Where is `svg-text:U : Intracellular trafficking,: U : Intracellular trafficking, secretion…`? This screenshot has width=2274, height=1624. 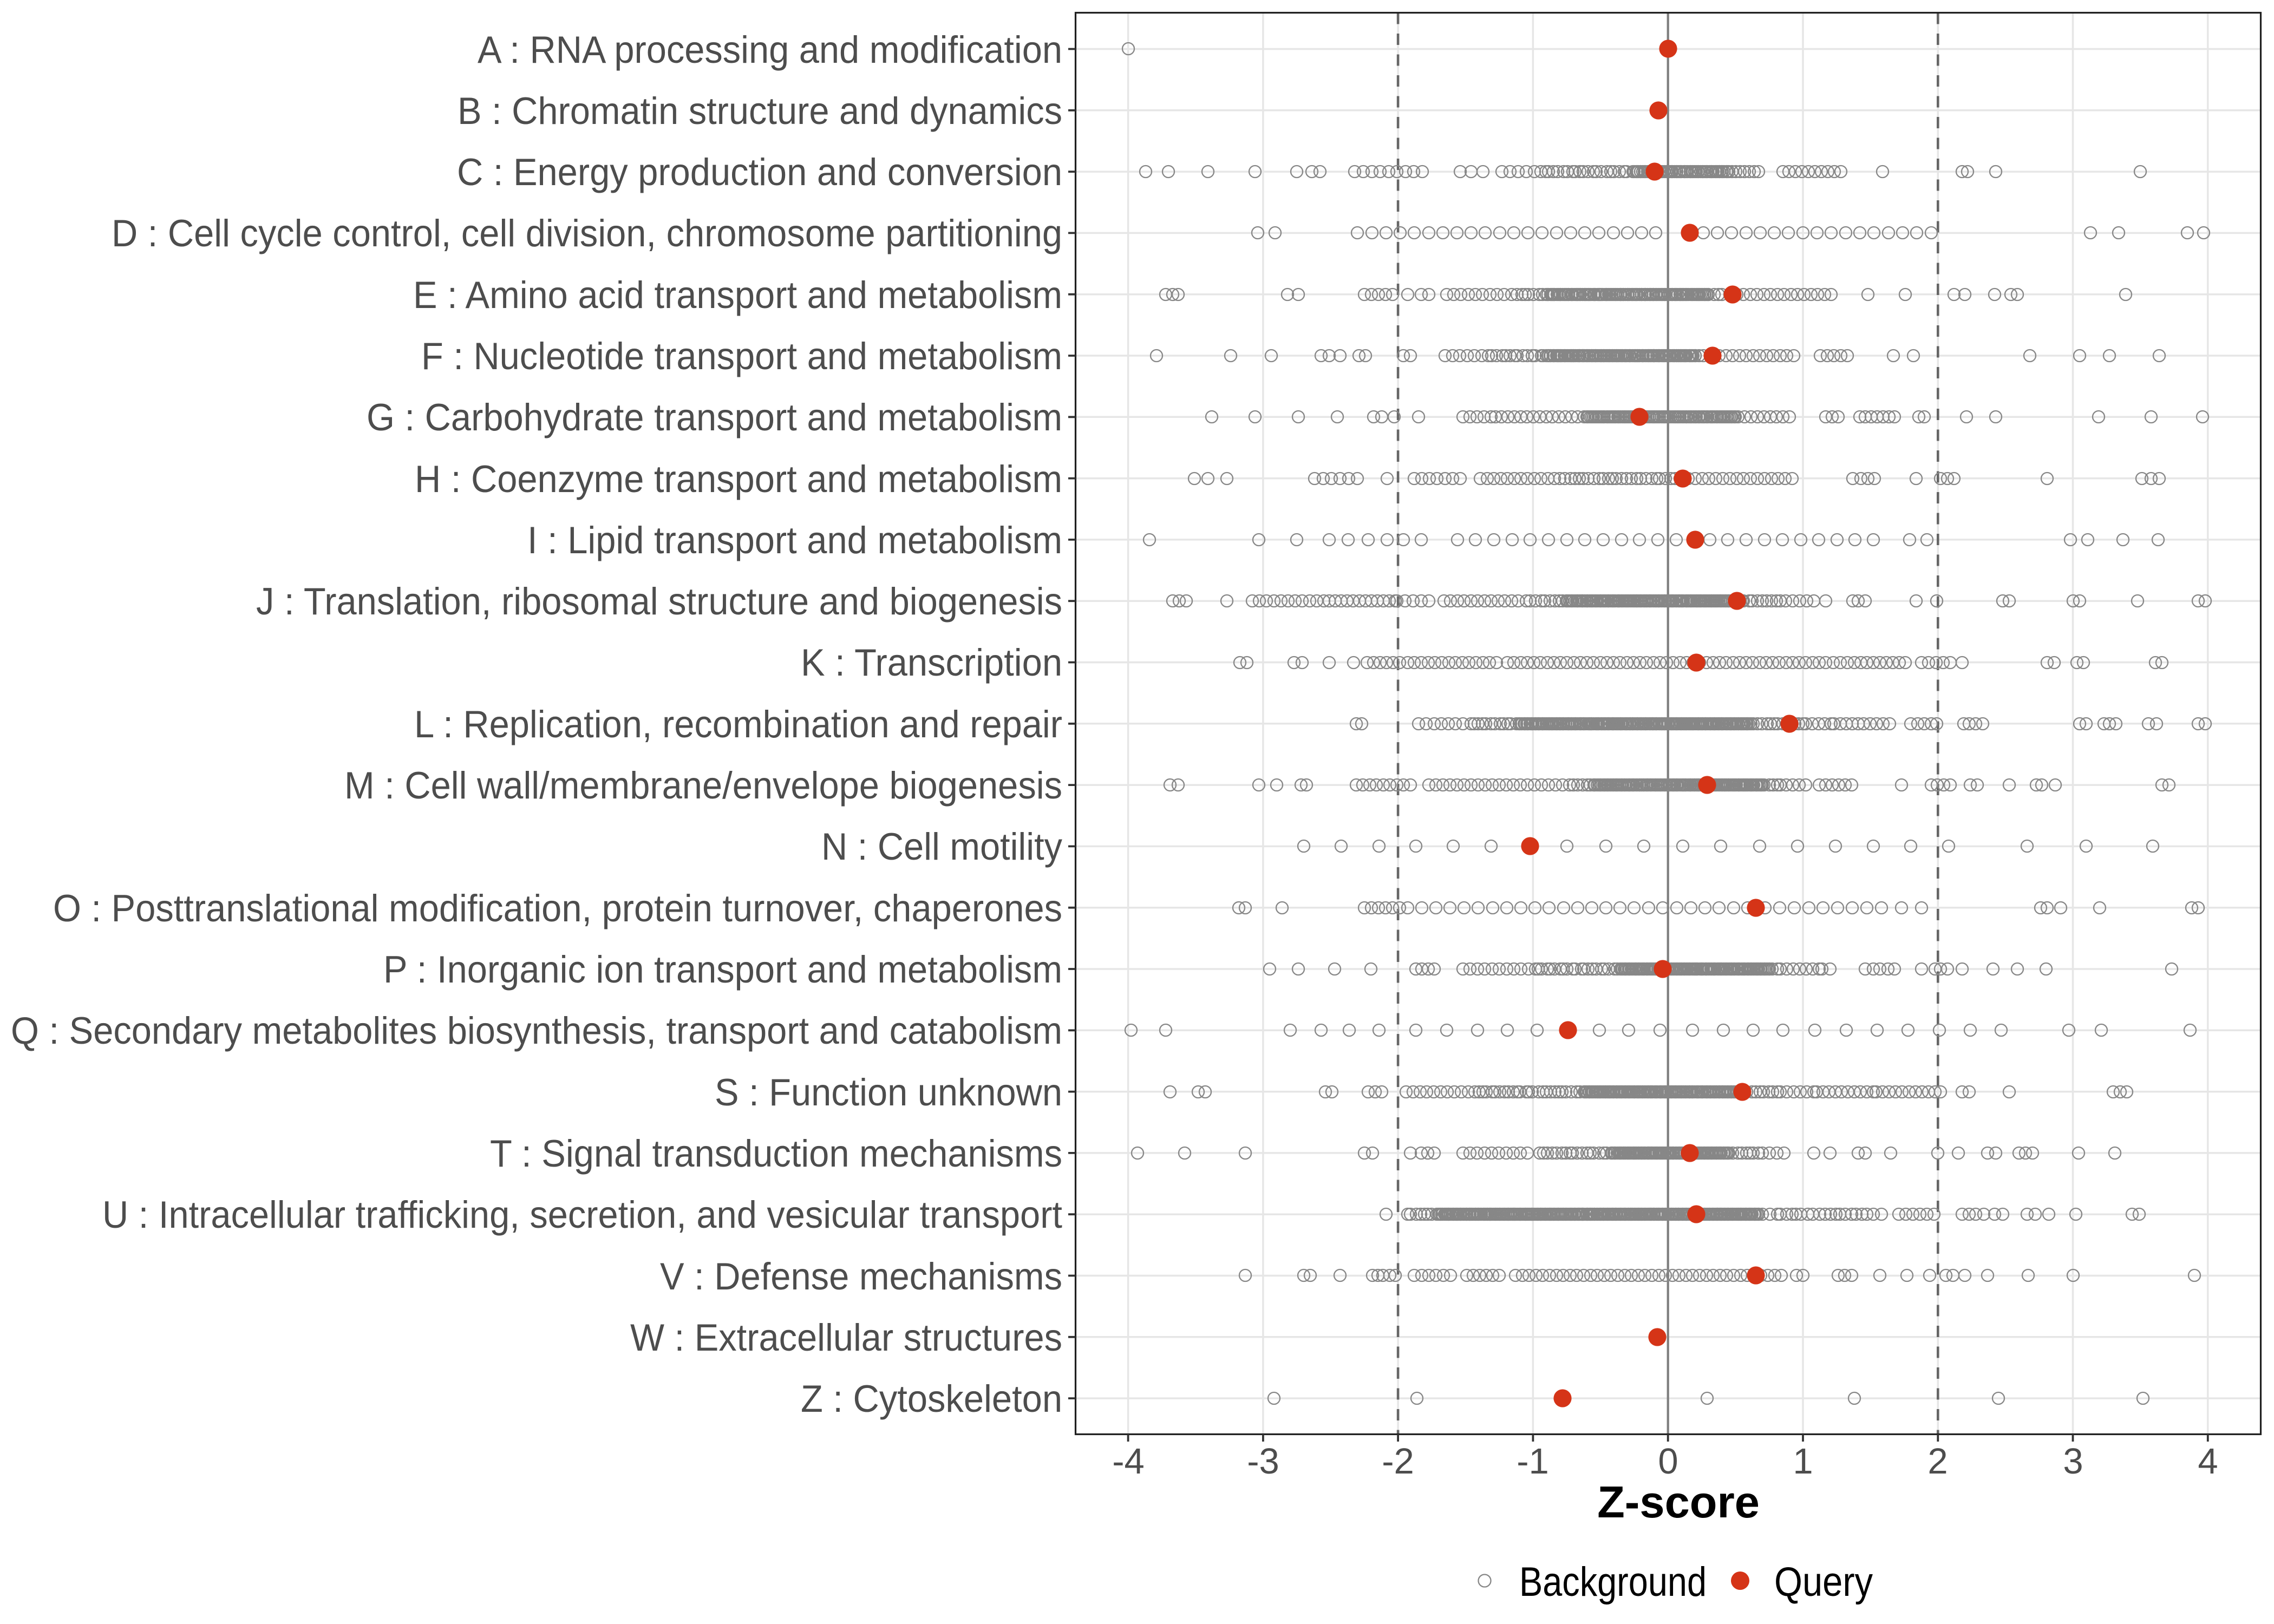 svg-text:U : Intracellular trafficking,: U : Intracellular trafficking, secretion… is located at coordinates (582, 1215).